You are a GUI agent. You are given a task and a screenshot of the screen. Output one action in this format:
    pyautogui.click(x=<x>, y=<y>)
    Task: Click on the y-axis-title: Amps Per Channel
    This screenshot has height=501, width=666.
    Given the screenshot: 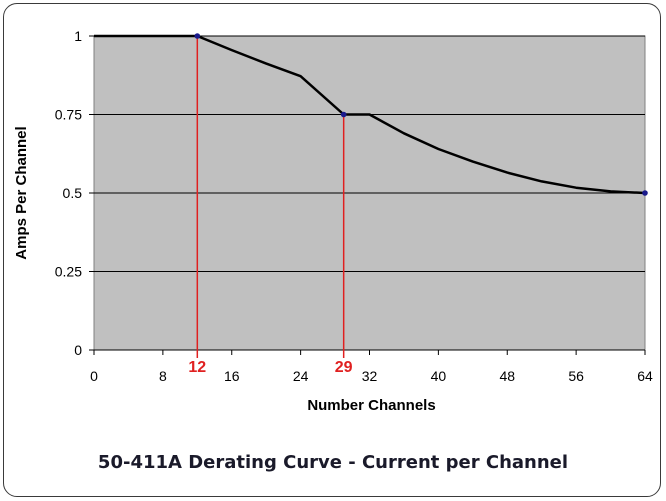 What is the action you would take?
    pyautogui.click(x=21, y=192)
    